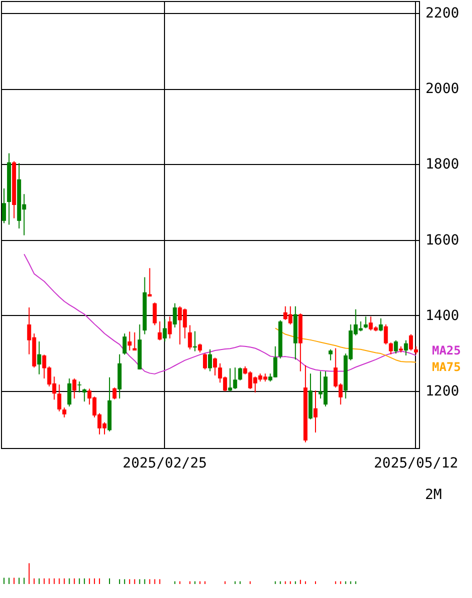 This screenshot has height=598, width=472. Describe the element at coordinates (443, 164) in the screenshot. I see `y-tick-label: 1800` at that location.